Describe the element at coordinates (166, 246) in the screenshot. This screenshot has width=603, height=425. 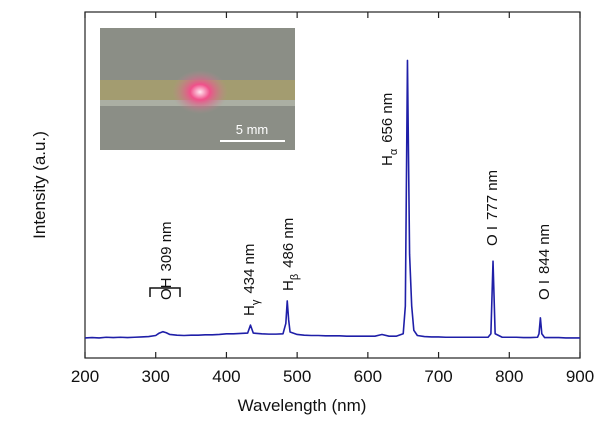
I see `peak-wavelength: 309 nm` at that location.